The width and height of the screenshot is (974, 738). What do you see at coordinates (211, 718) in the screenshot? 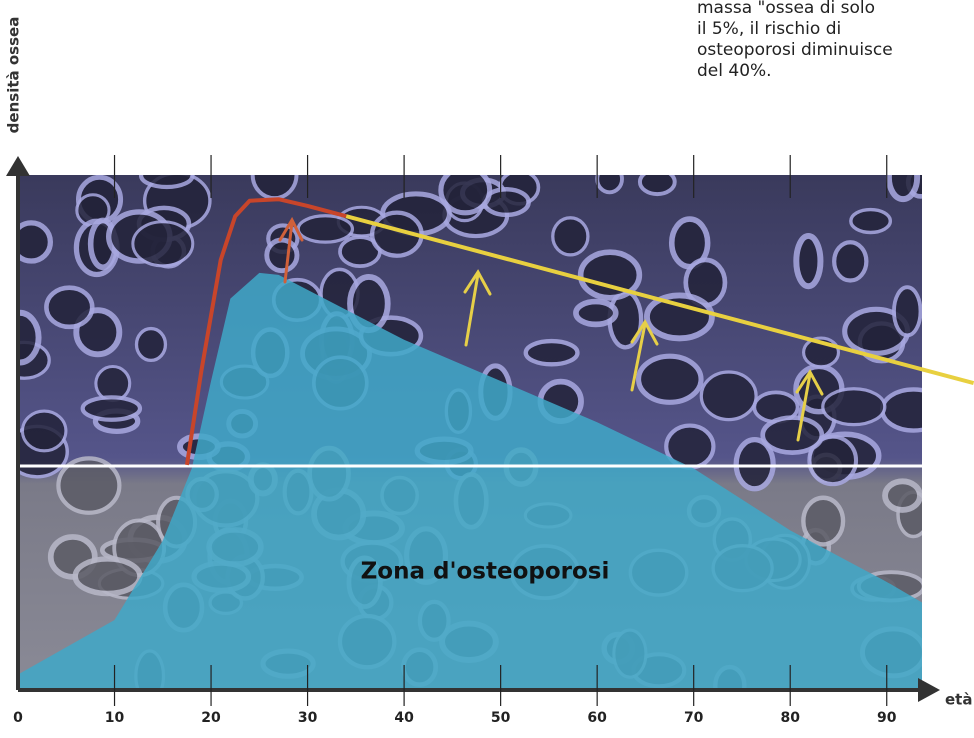
I see `x-tick-label: 20` at bounding box center [211, 718].